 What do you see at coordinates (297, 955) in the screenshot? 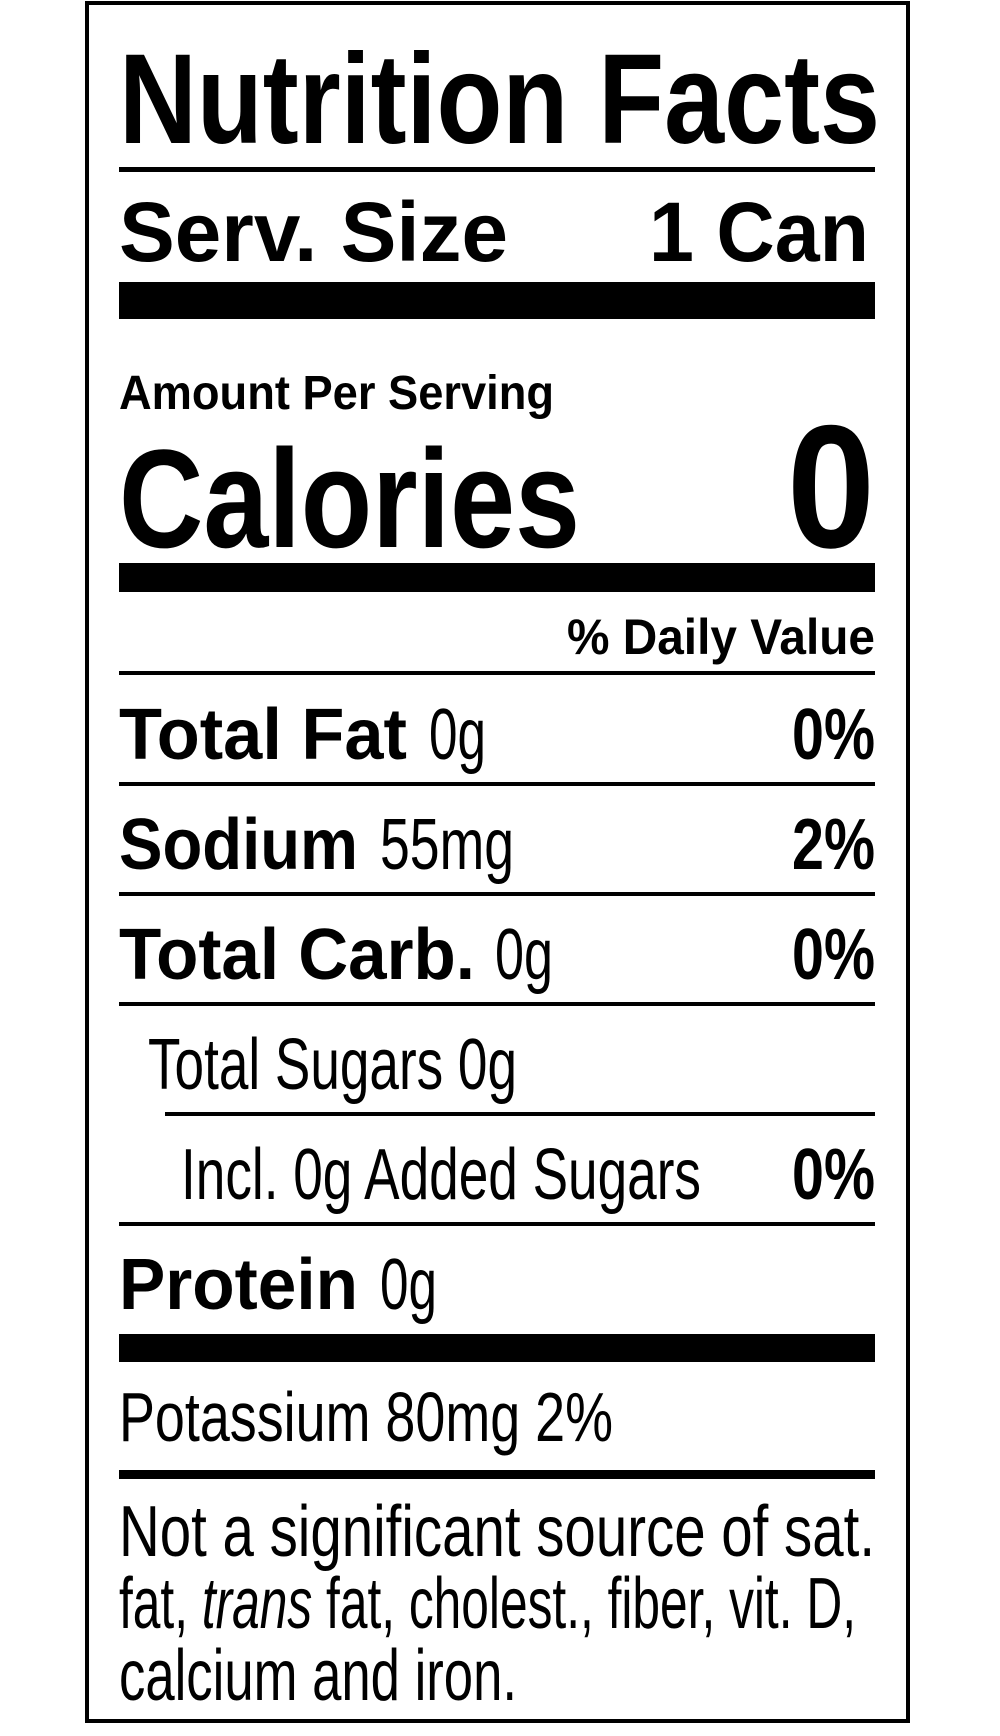
I see `nutrient-name: Total Carb.` at bounding box center [297, 955].